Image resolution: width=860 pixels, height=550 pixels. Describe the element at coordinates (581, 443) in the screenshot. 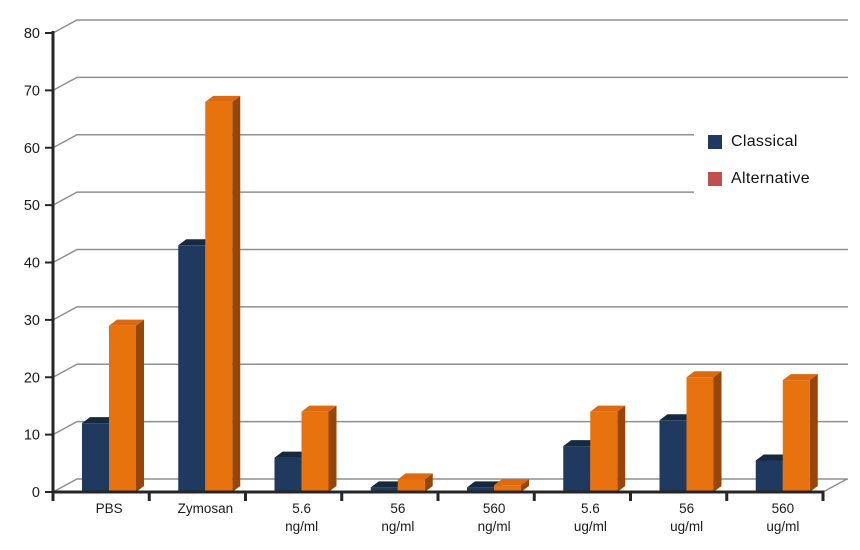

I see `bar-classical-5.6-ug-ml-top` at that location.